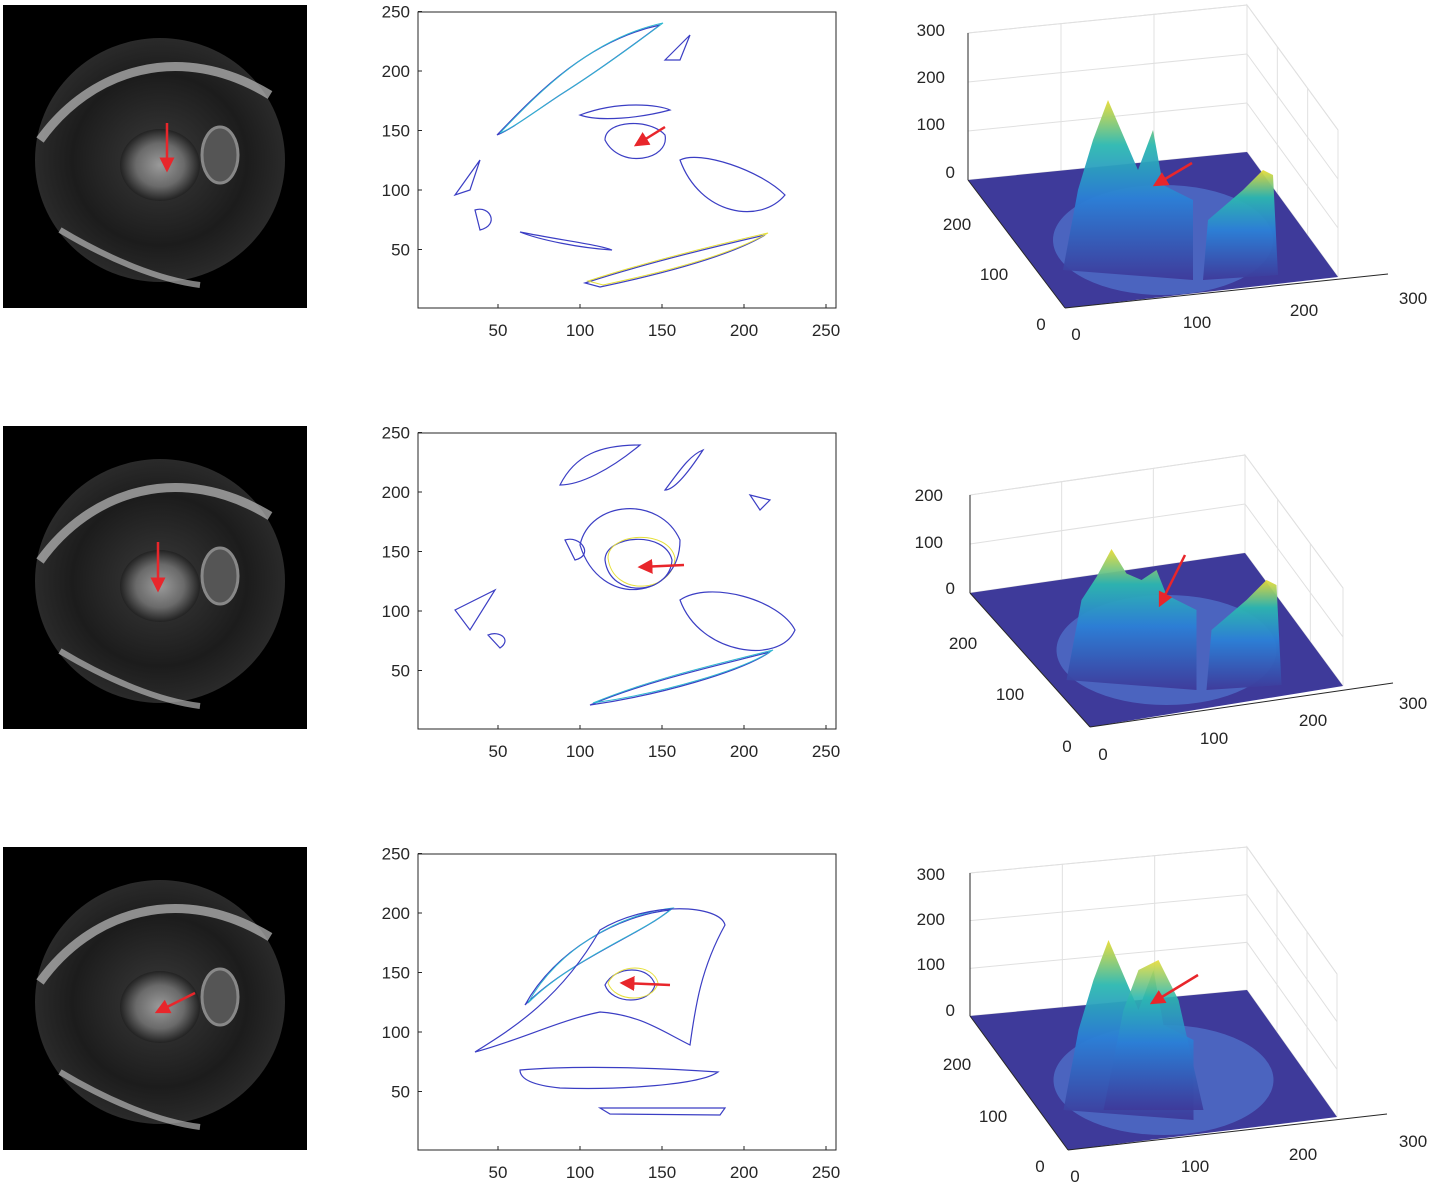  I want to click on y-tick-label: 250, so click(396, 12).